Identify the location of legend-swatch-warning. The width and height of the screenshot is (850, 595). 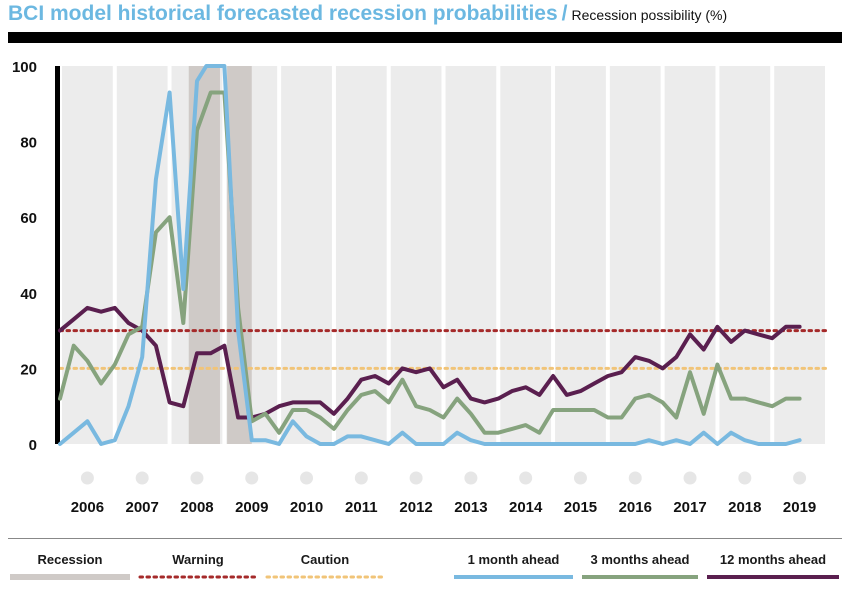
(198, 577).